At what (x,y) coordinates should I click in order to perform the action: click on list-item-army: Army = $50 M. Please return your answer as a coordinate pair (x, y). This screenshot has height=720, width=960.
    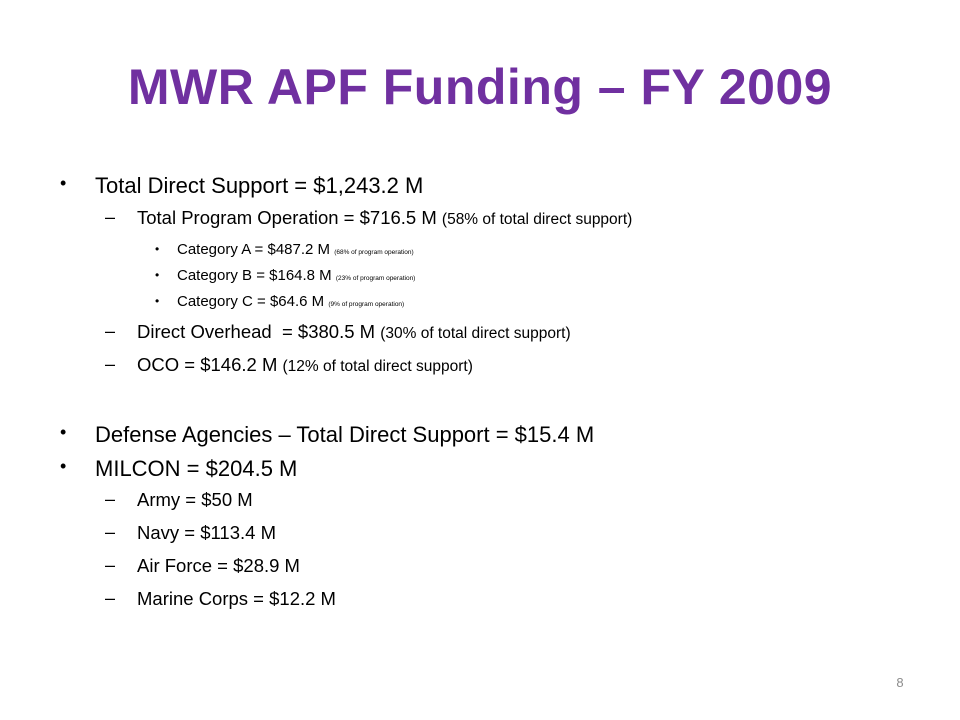
    Looking at the image, I should click on (195, 500).